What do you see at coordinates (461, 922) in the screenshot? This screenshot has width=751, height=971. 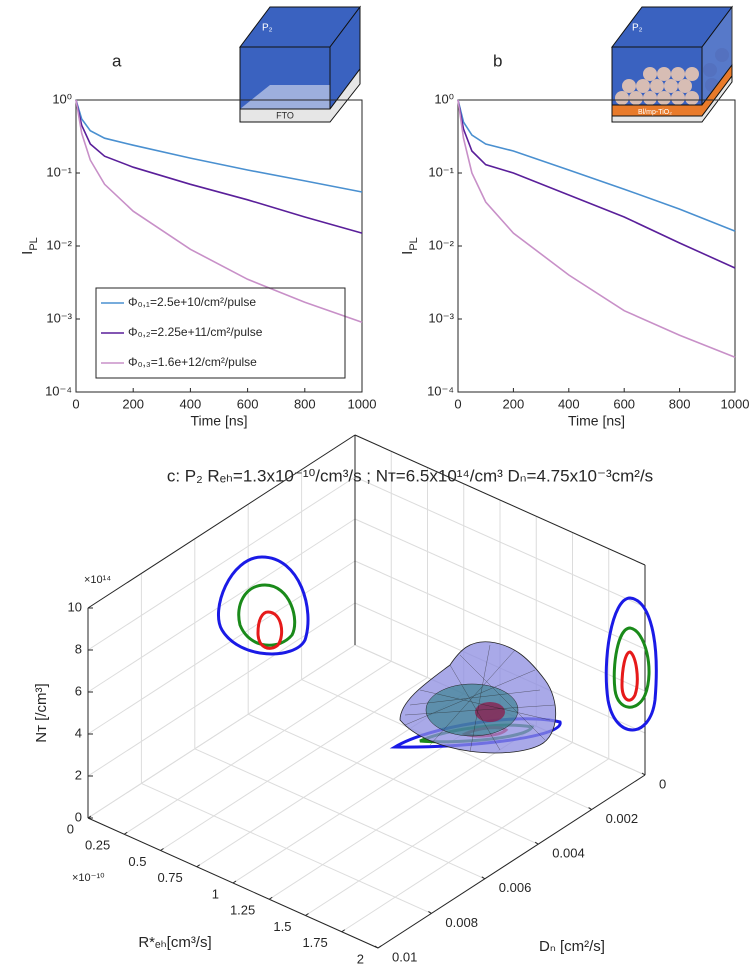 I see `y-tick-label: 0.008` at bounding box center [461, 922].